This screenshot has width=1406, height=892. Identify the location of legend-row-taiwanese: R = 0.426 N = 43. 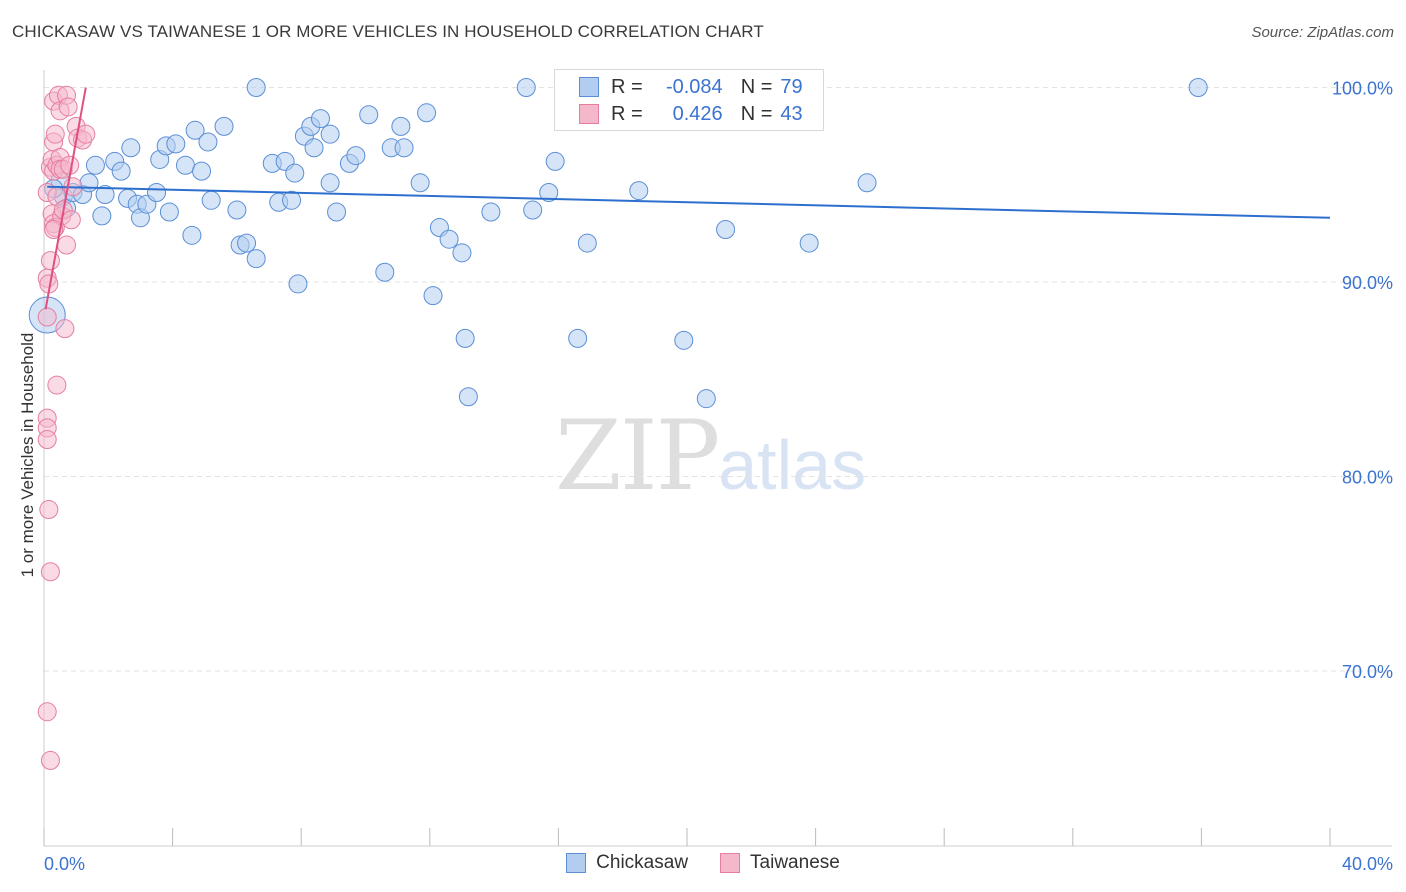
(691, 114).